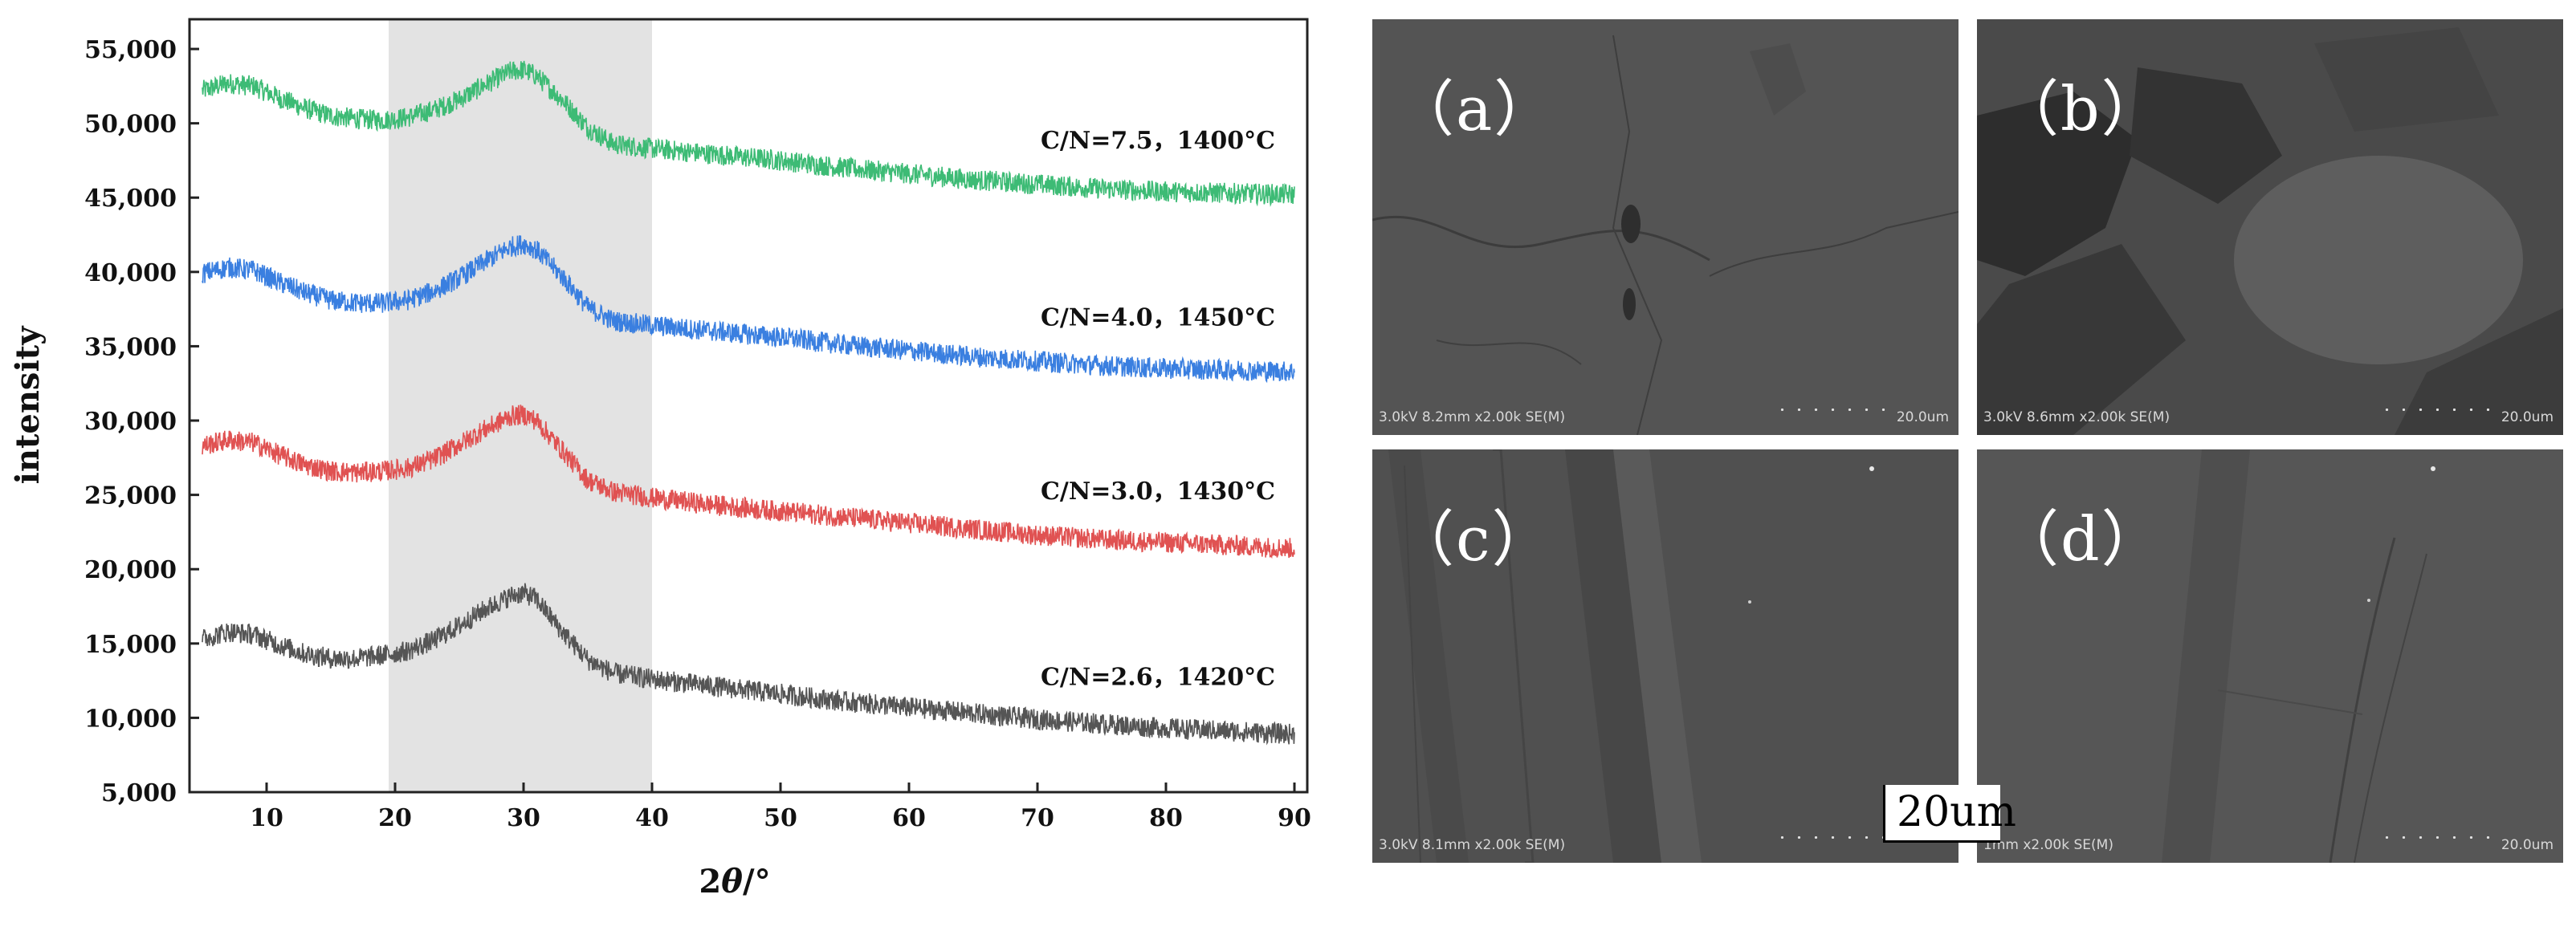  I want to click on scale-bar-label: 20um, so click(1956, 812).